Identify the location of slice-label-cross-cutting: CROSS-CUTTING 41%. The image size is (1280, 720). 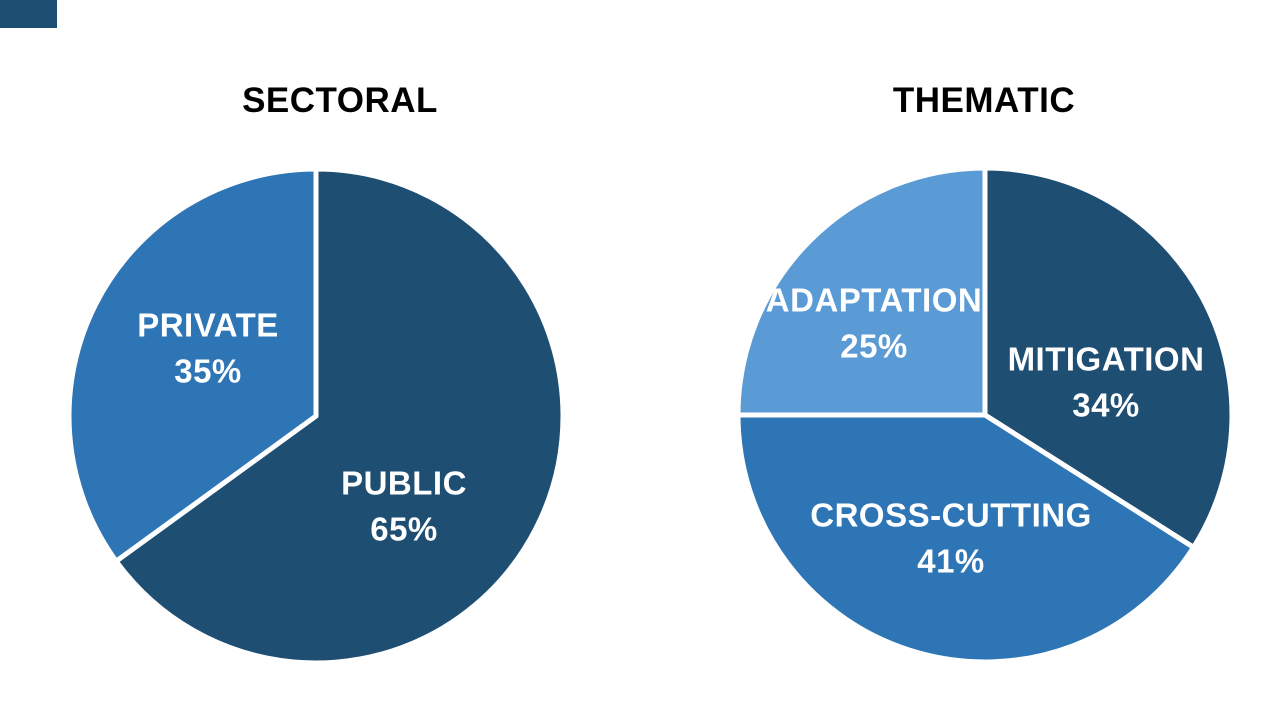
(951, 538).